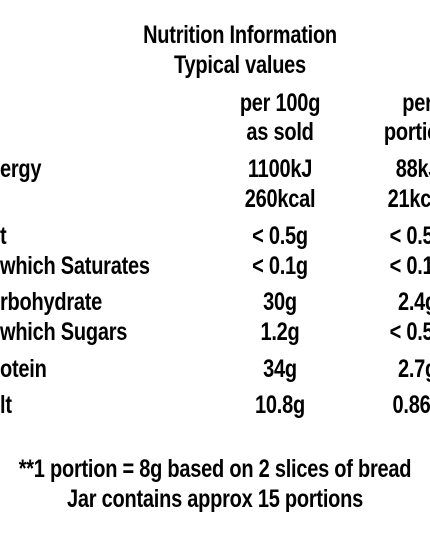  Describe the element at coordinates (280, 332) in the screenshot. I see `sugars-per-100g: 1.2g` at that location.